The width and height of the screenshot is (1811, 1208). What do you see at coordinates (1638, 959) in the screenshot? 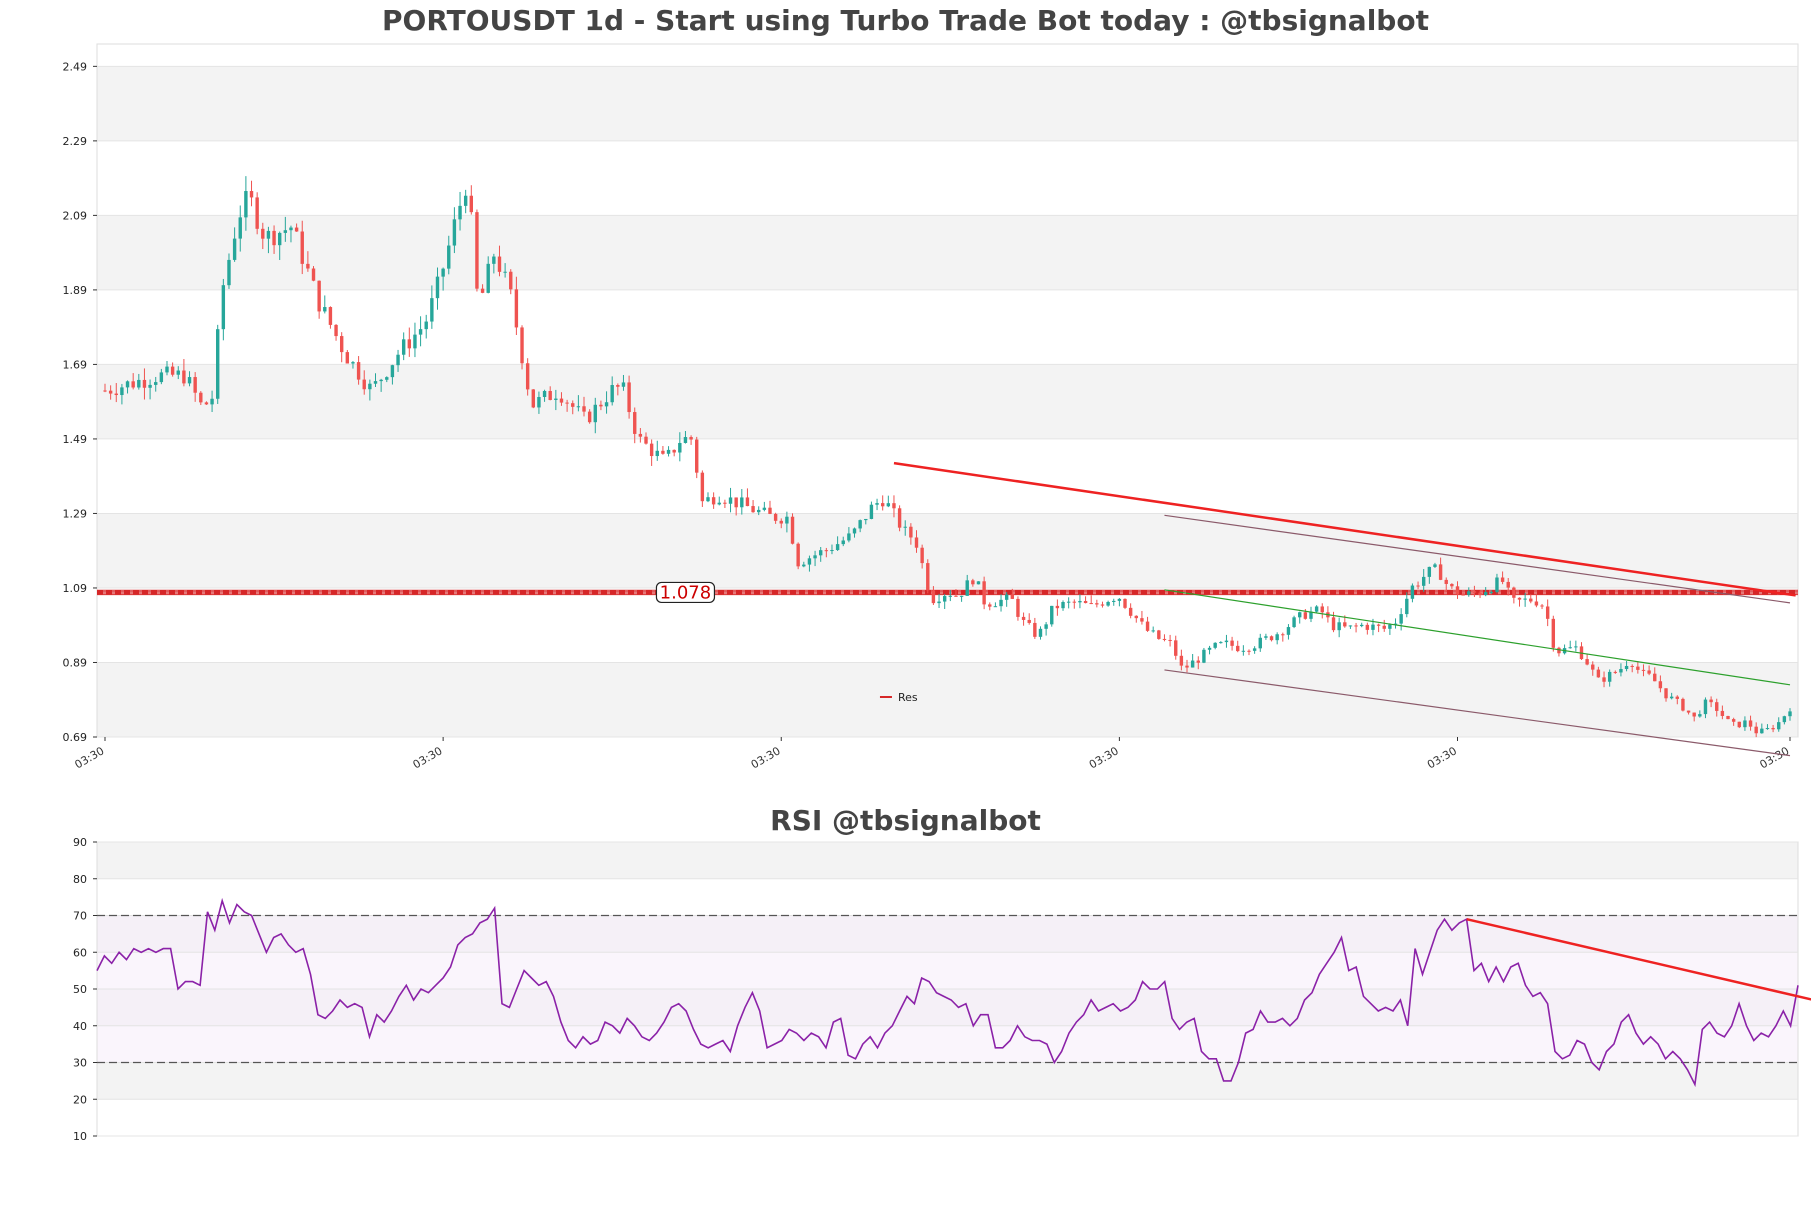
I see `rsi-trend-lines` at bounding box center [1638, 959].